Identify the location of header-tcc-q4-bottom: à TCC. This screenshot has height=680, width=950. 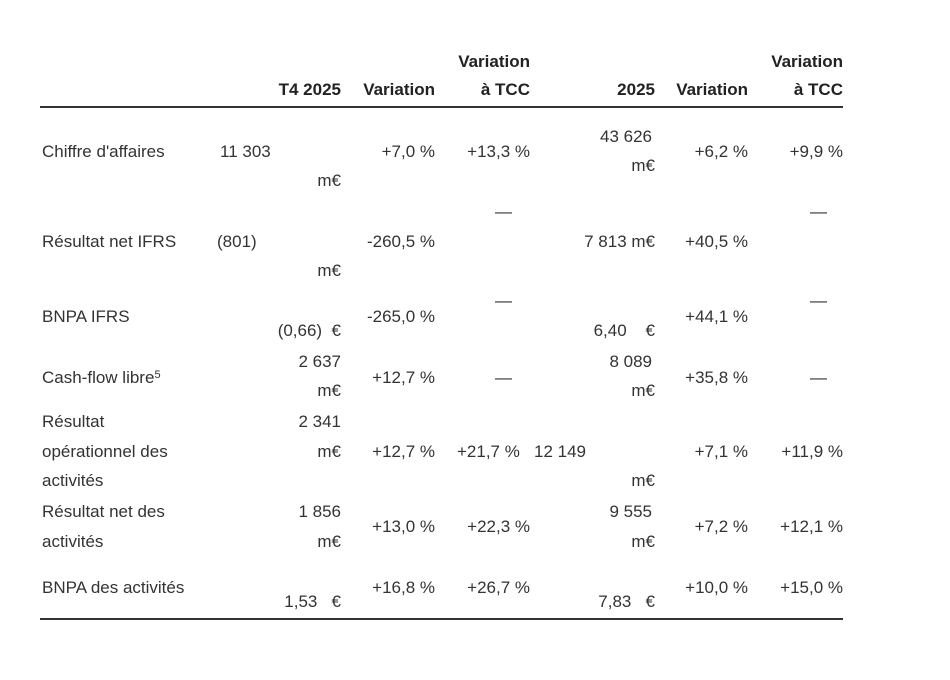
(505, 89).